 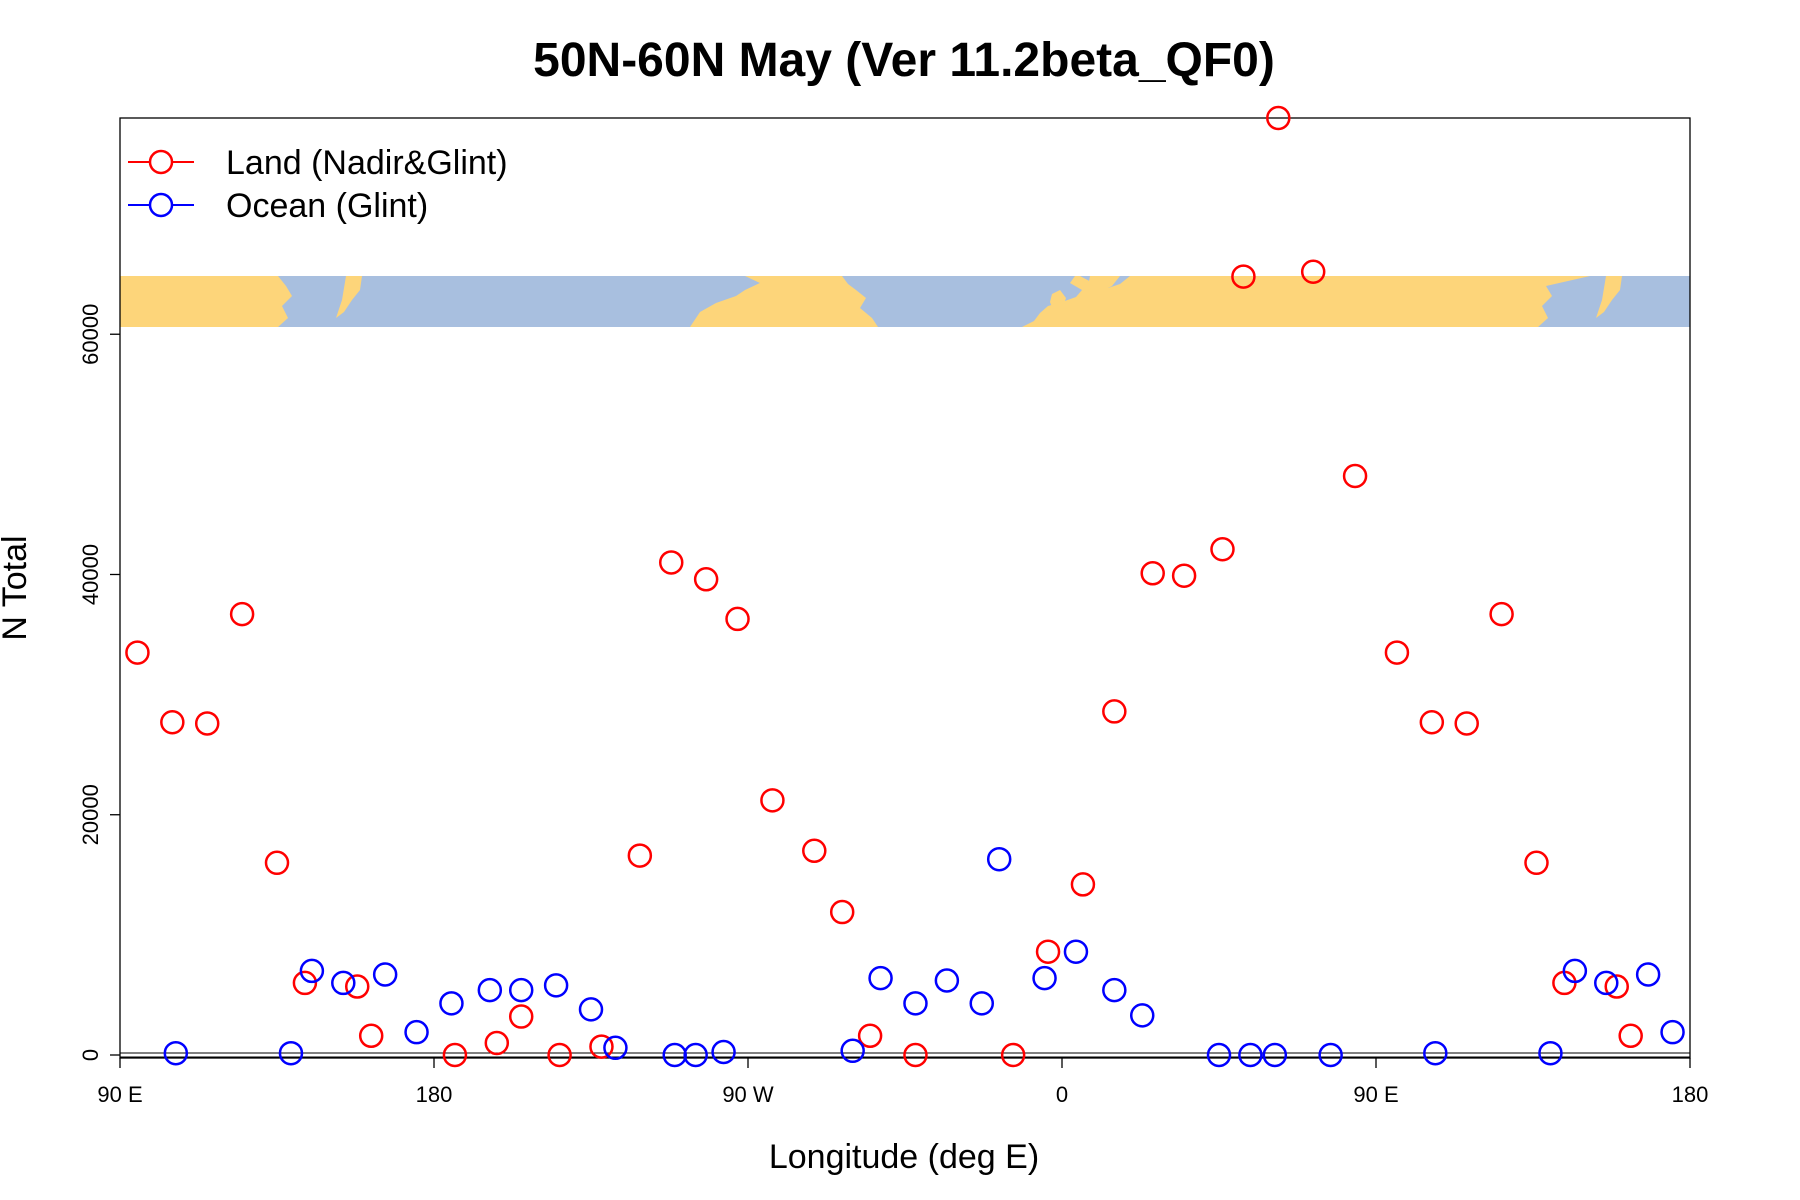 I want to click on world-map-strip, so click(x=905, y=301).